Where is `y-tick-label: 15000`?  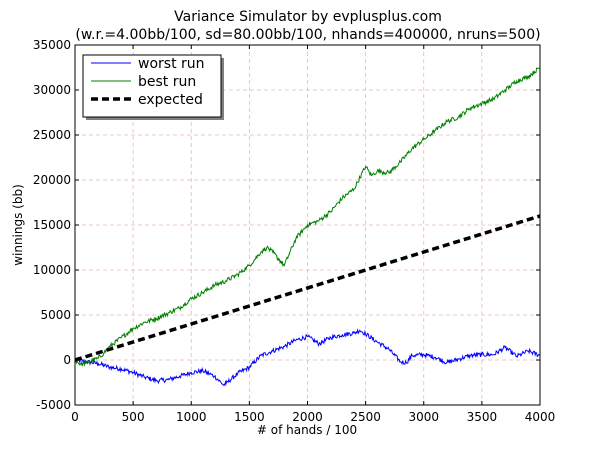 y-tick-label: 15000 is located at coordinates (52, 225).